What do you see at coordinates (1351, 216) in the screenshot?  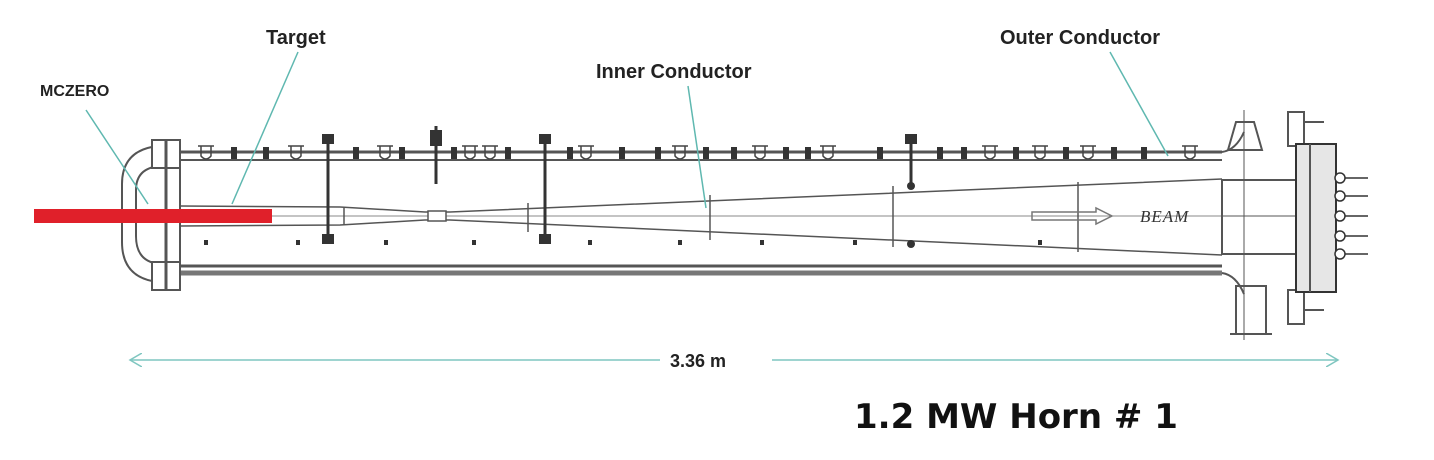 I see `downstream-bolts` at bounding box center [1351, 216].